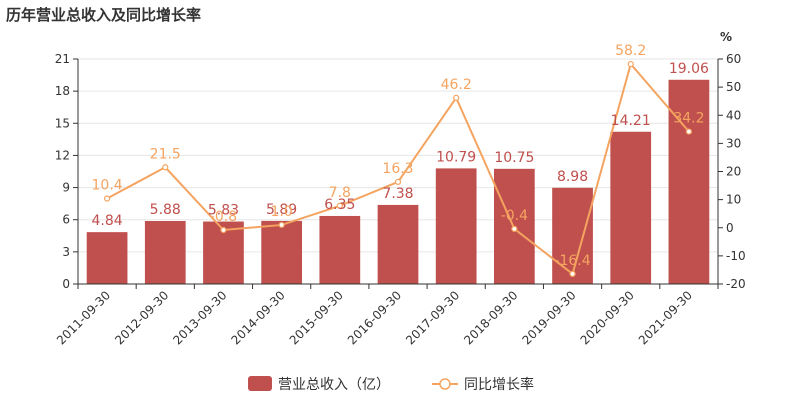 This screenshot has height=400, width=800. I want to click on bar-value-label: 8.98, so click(572, 177).